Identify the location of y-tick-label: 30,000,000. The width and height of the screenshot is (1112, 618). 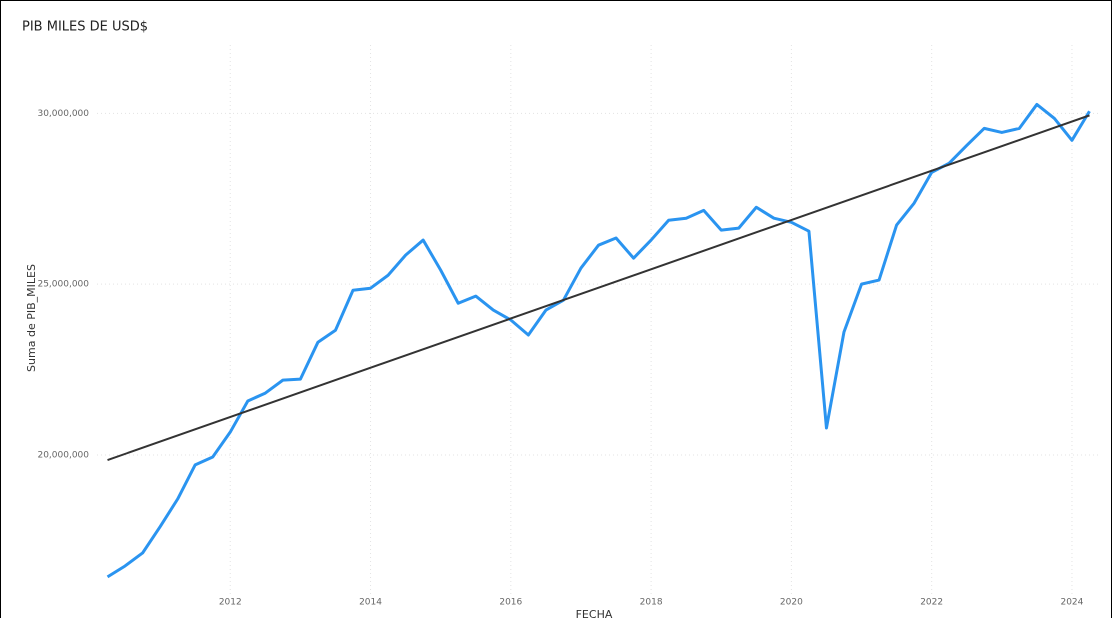
(63, 114).